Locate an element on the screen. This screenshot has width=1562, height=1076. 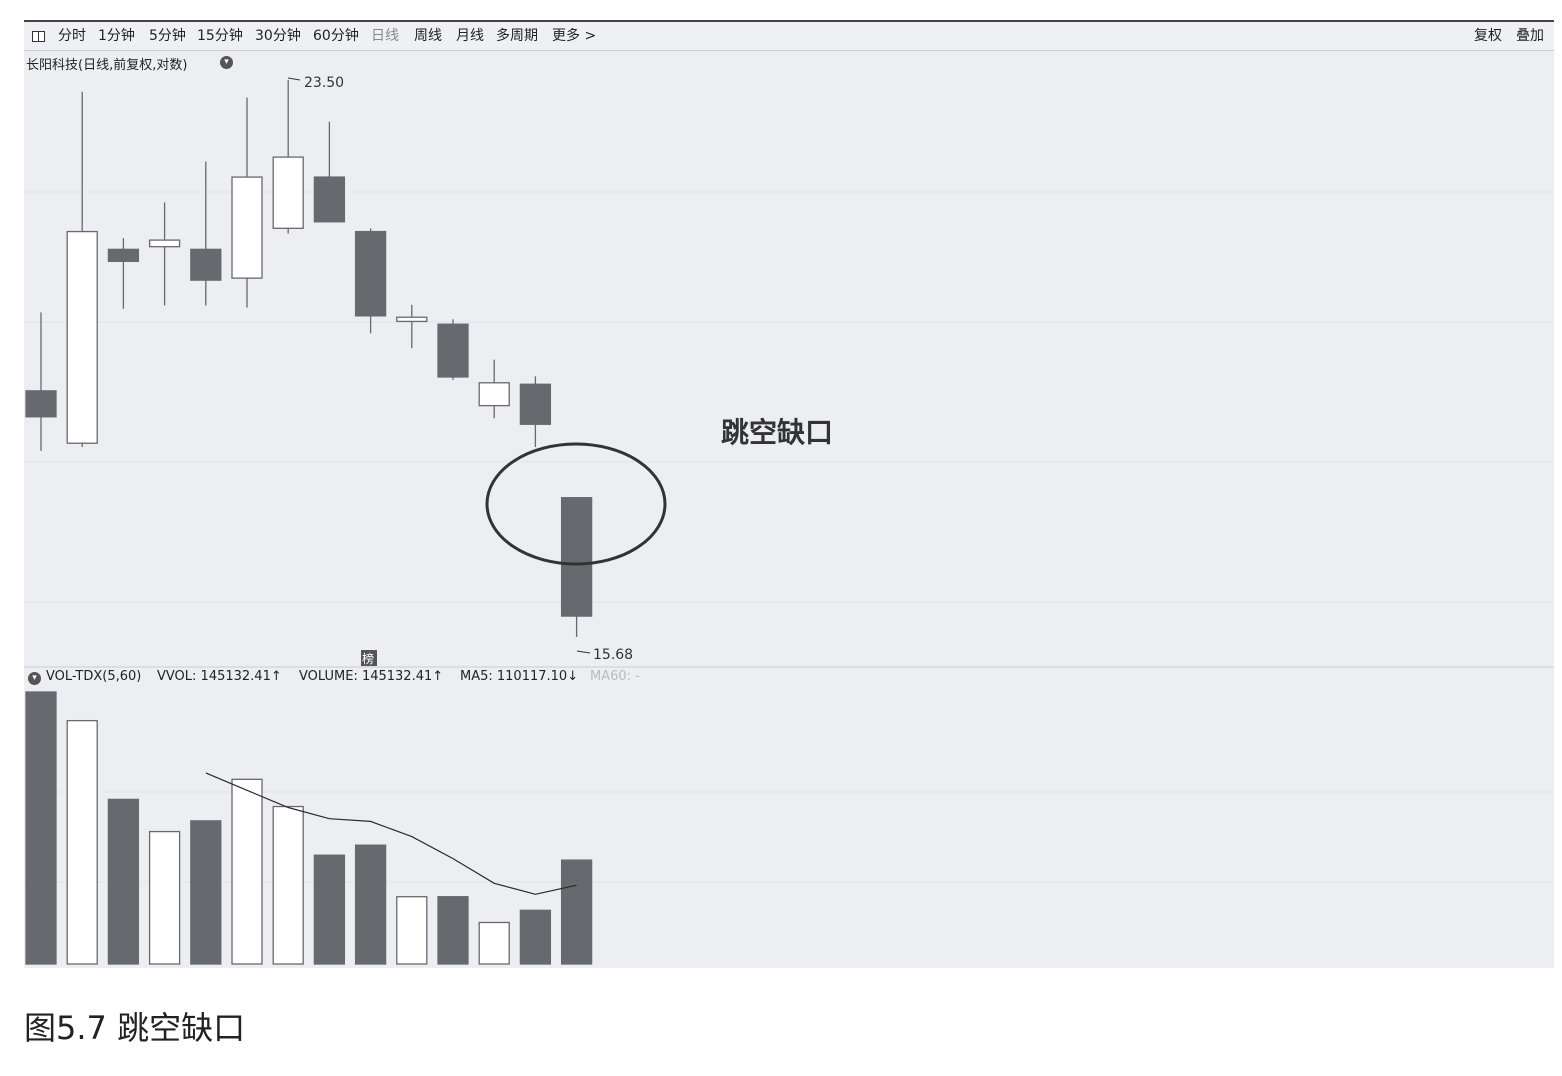
high-arrow-line is located at coordinates (294, 79).